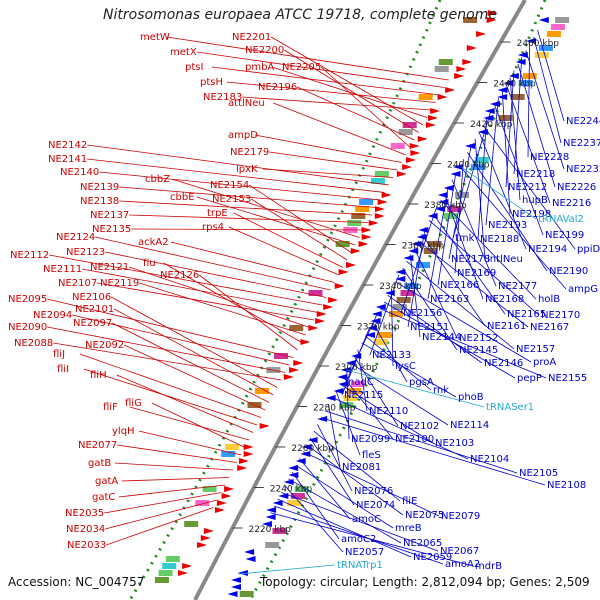 The image size is (600, 600). I want to click on left-label: fliI, so click(63, 369).